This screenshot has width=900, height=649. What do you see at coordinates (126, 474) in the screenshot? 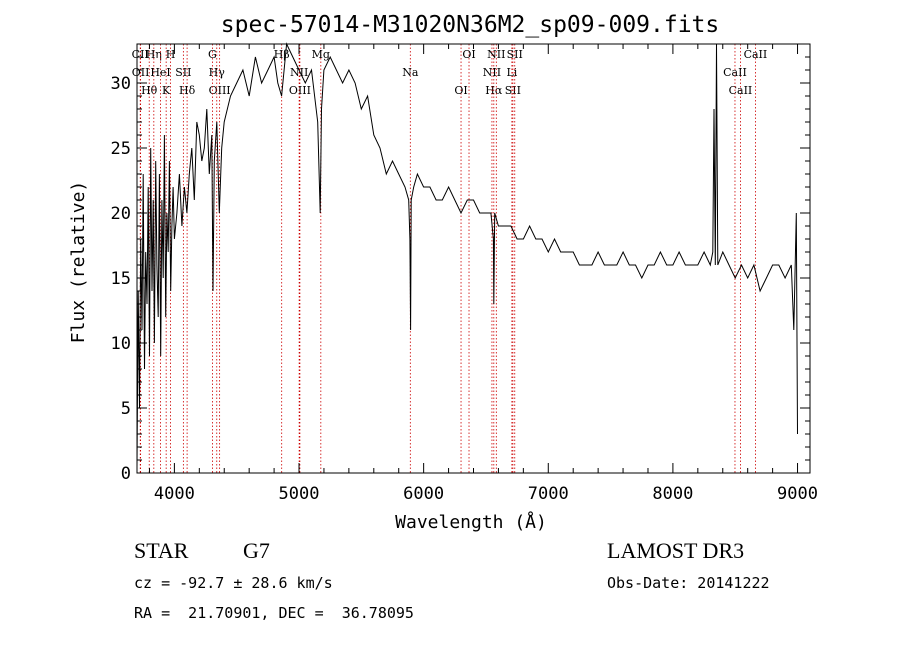
I see `y-tick-label: 0` at bounding box center [126, 474].